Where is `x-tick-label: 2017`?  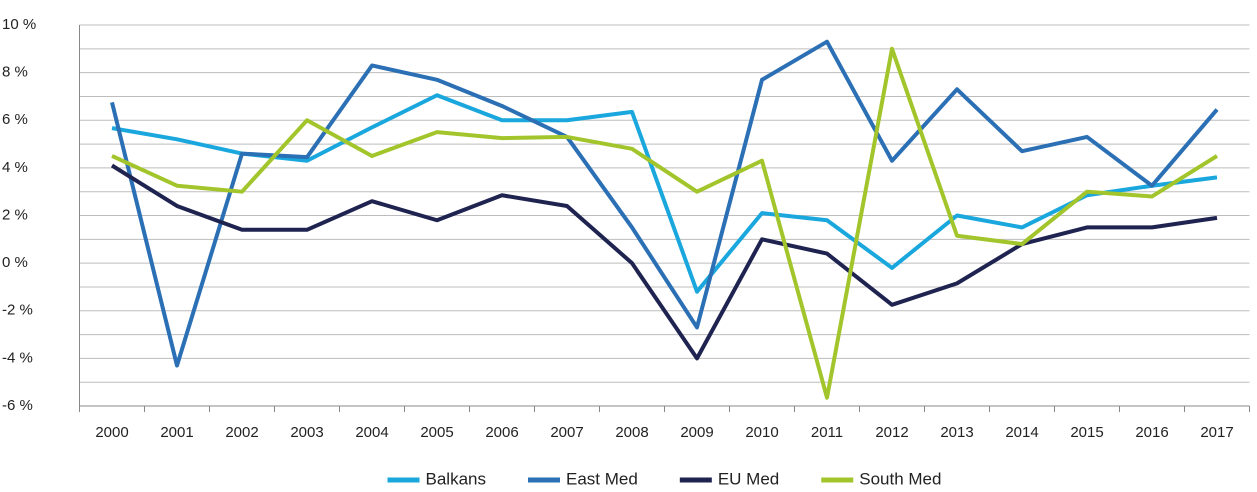
x-tick-label: 2017 is located at coordinates (1216, 432).